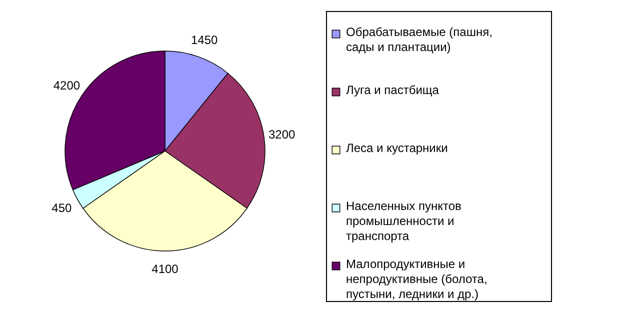  What do you see at coordinates (397, 148) in the screenshot?
I see `legend-label: Леса и кустарники` at bounding box center [397, 148].